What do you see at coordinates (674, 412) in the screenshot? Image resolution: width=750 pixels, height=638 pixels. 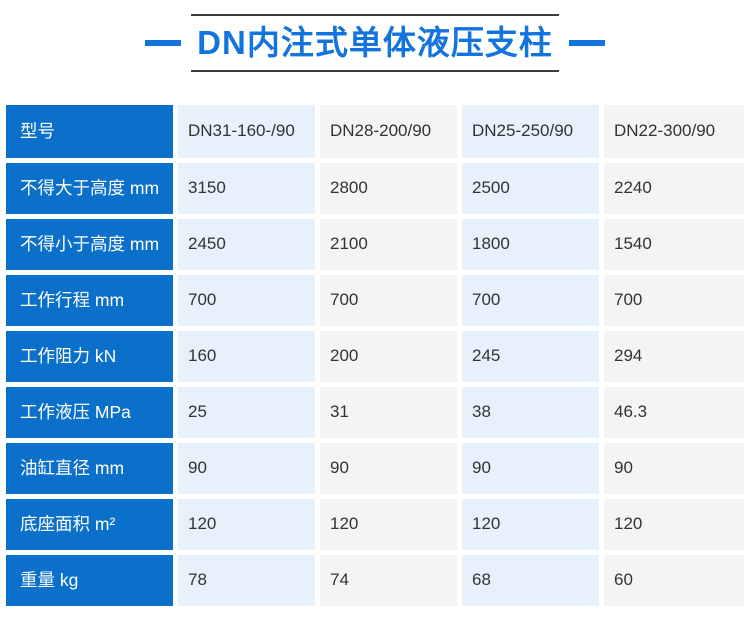 I see `table-cell: 46.3` at bounding box center [674, 412].